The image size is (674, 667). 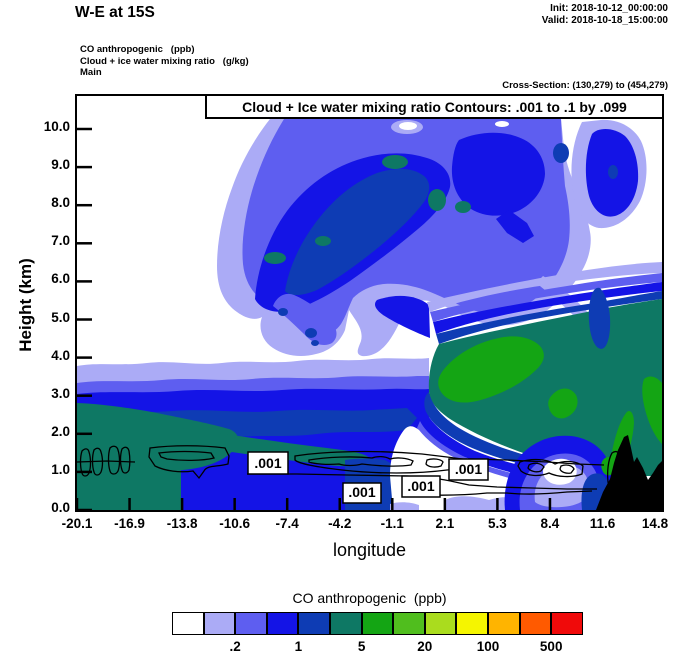 What do you see at coordinates (275, 447) in the screenshot?
I see `strat-teal-wedge` at bounding box center [275, 447].